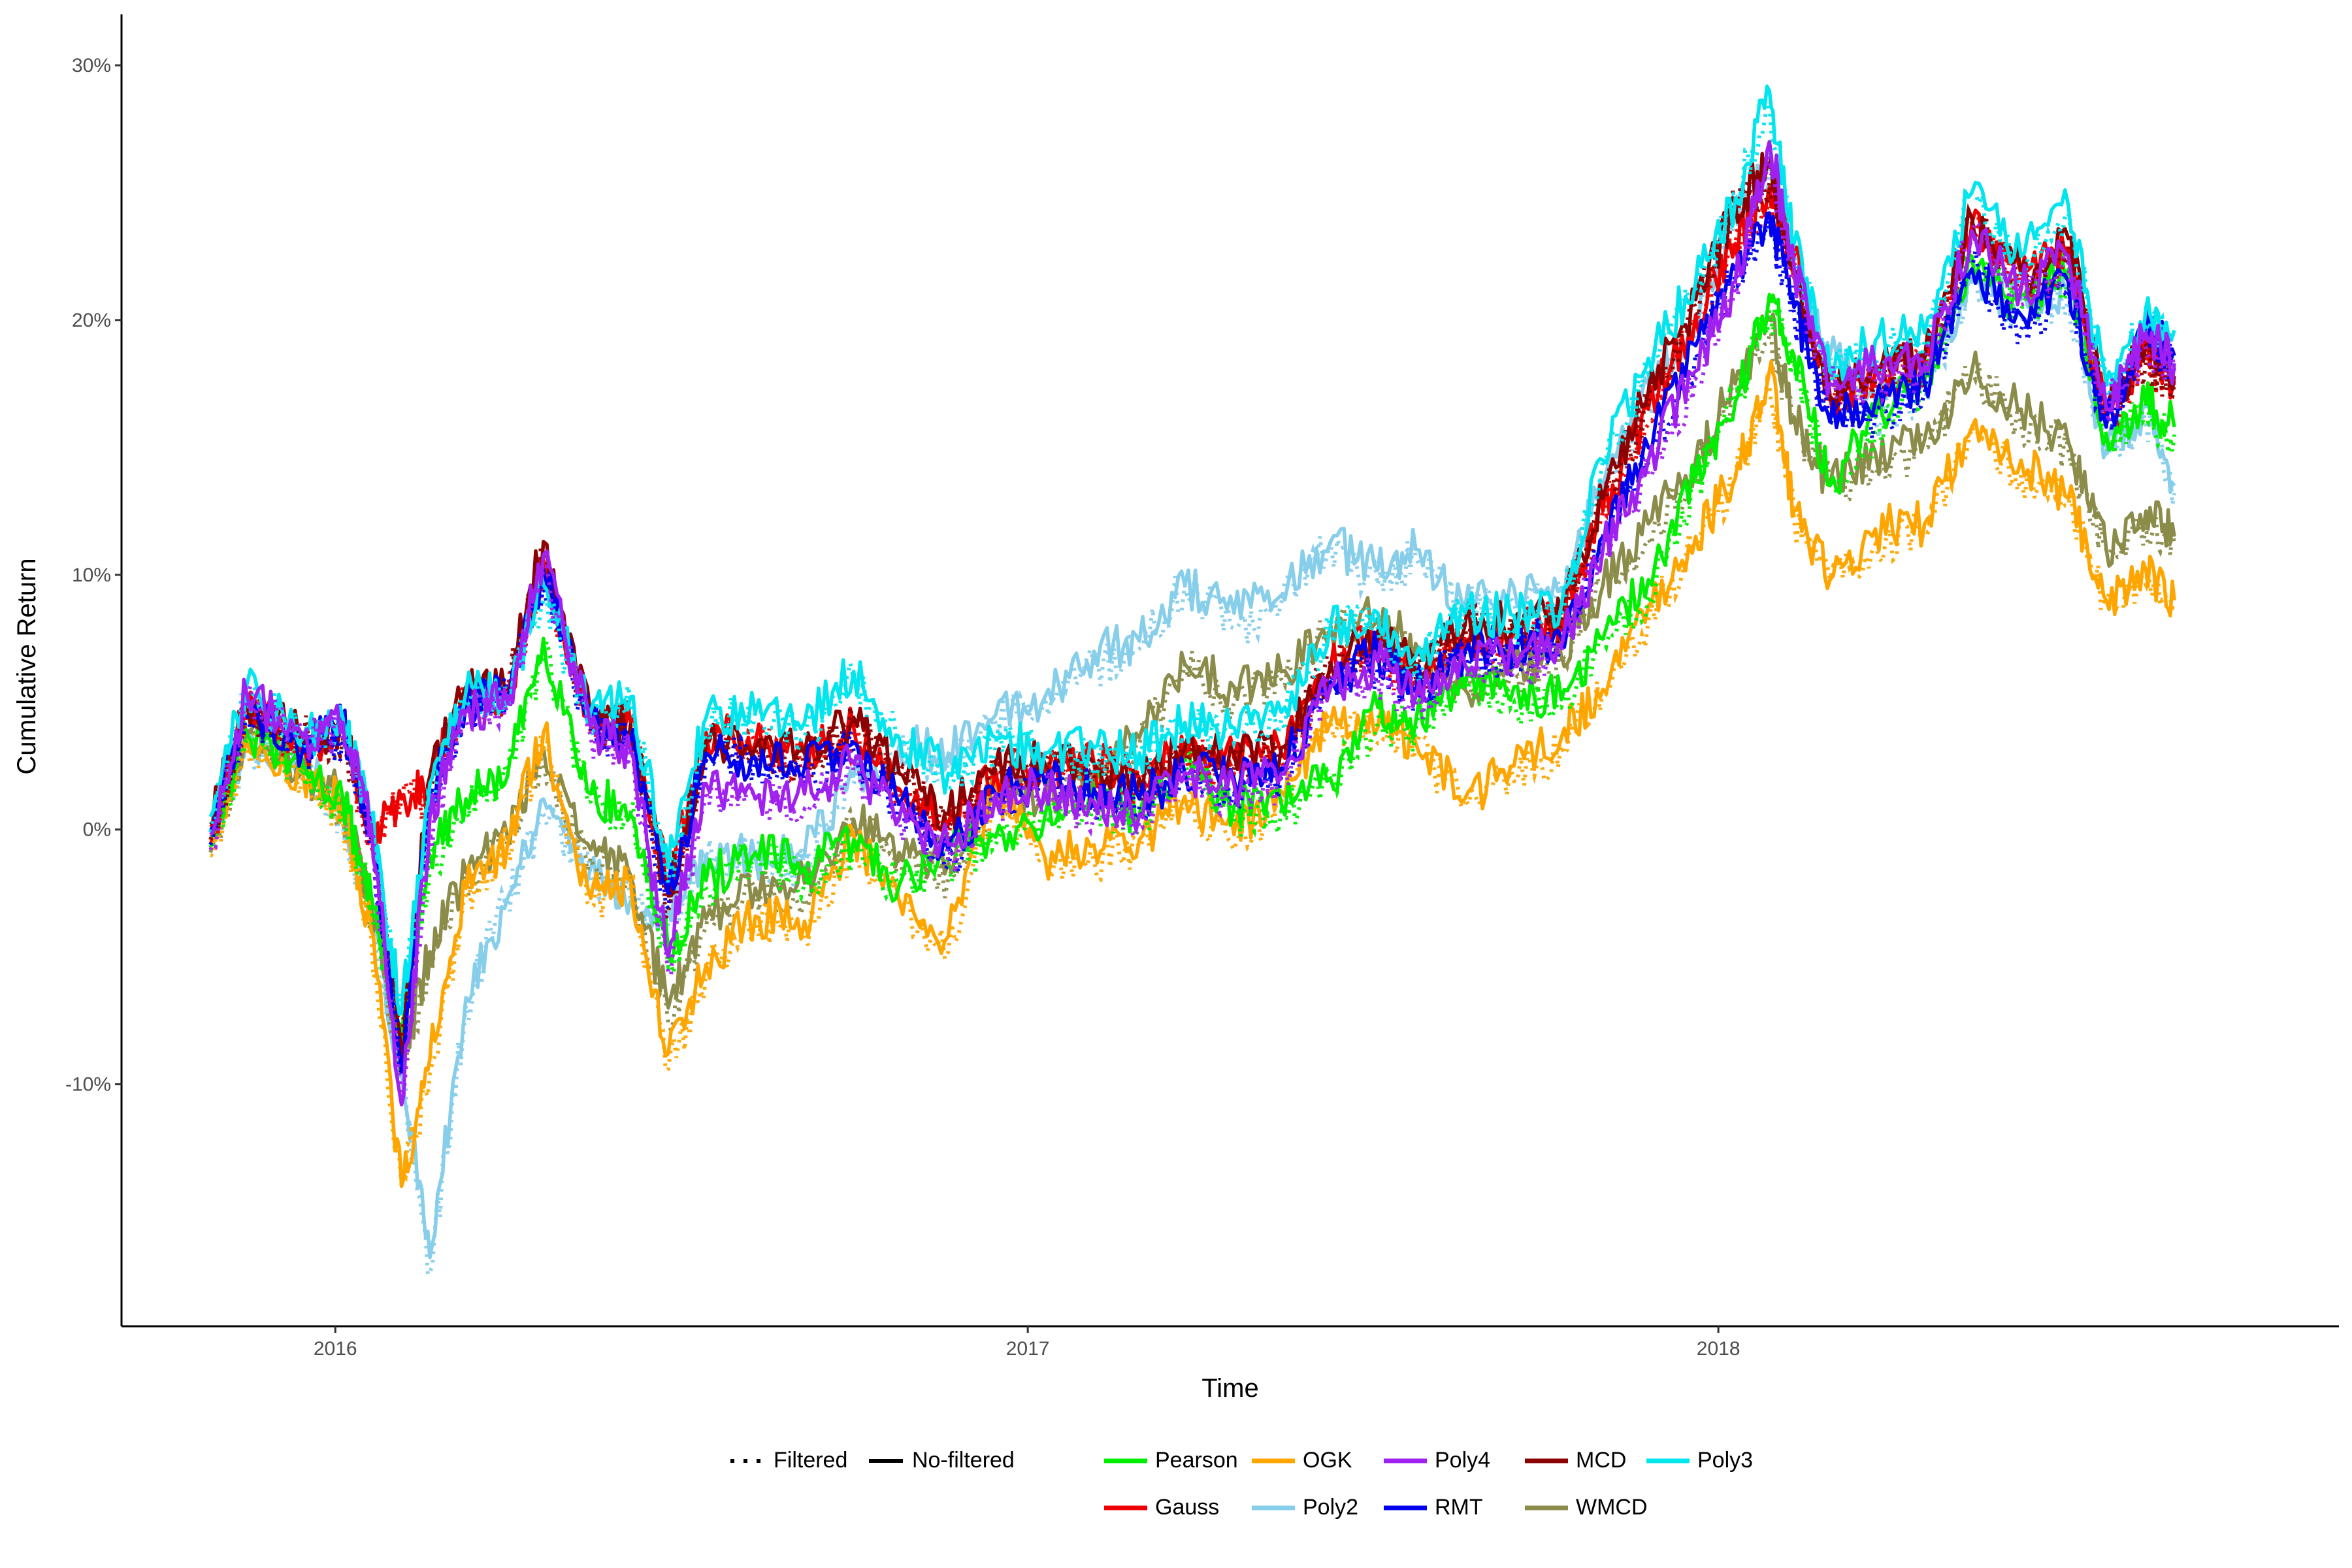 The height and width of the screenshot is (1568, 2352). I want to click on x-tick-label: 2017, so click(1028, 1349).